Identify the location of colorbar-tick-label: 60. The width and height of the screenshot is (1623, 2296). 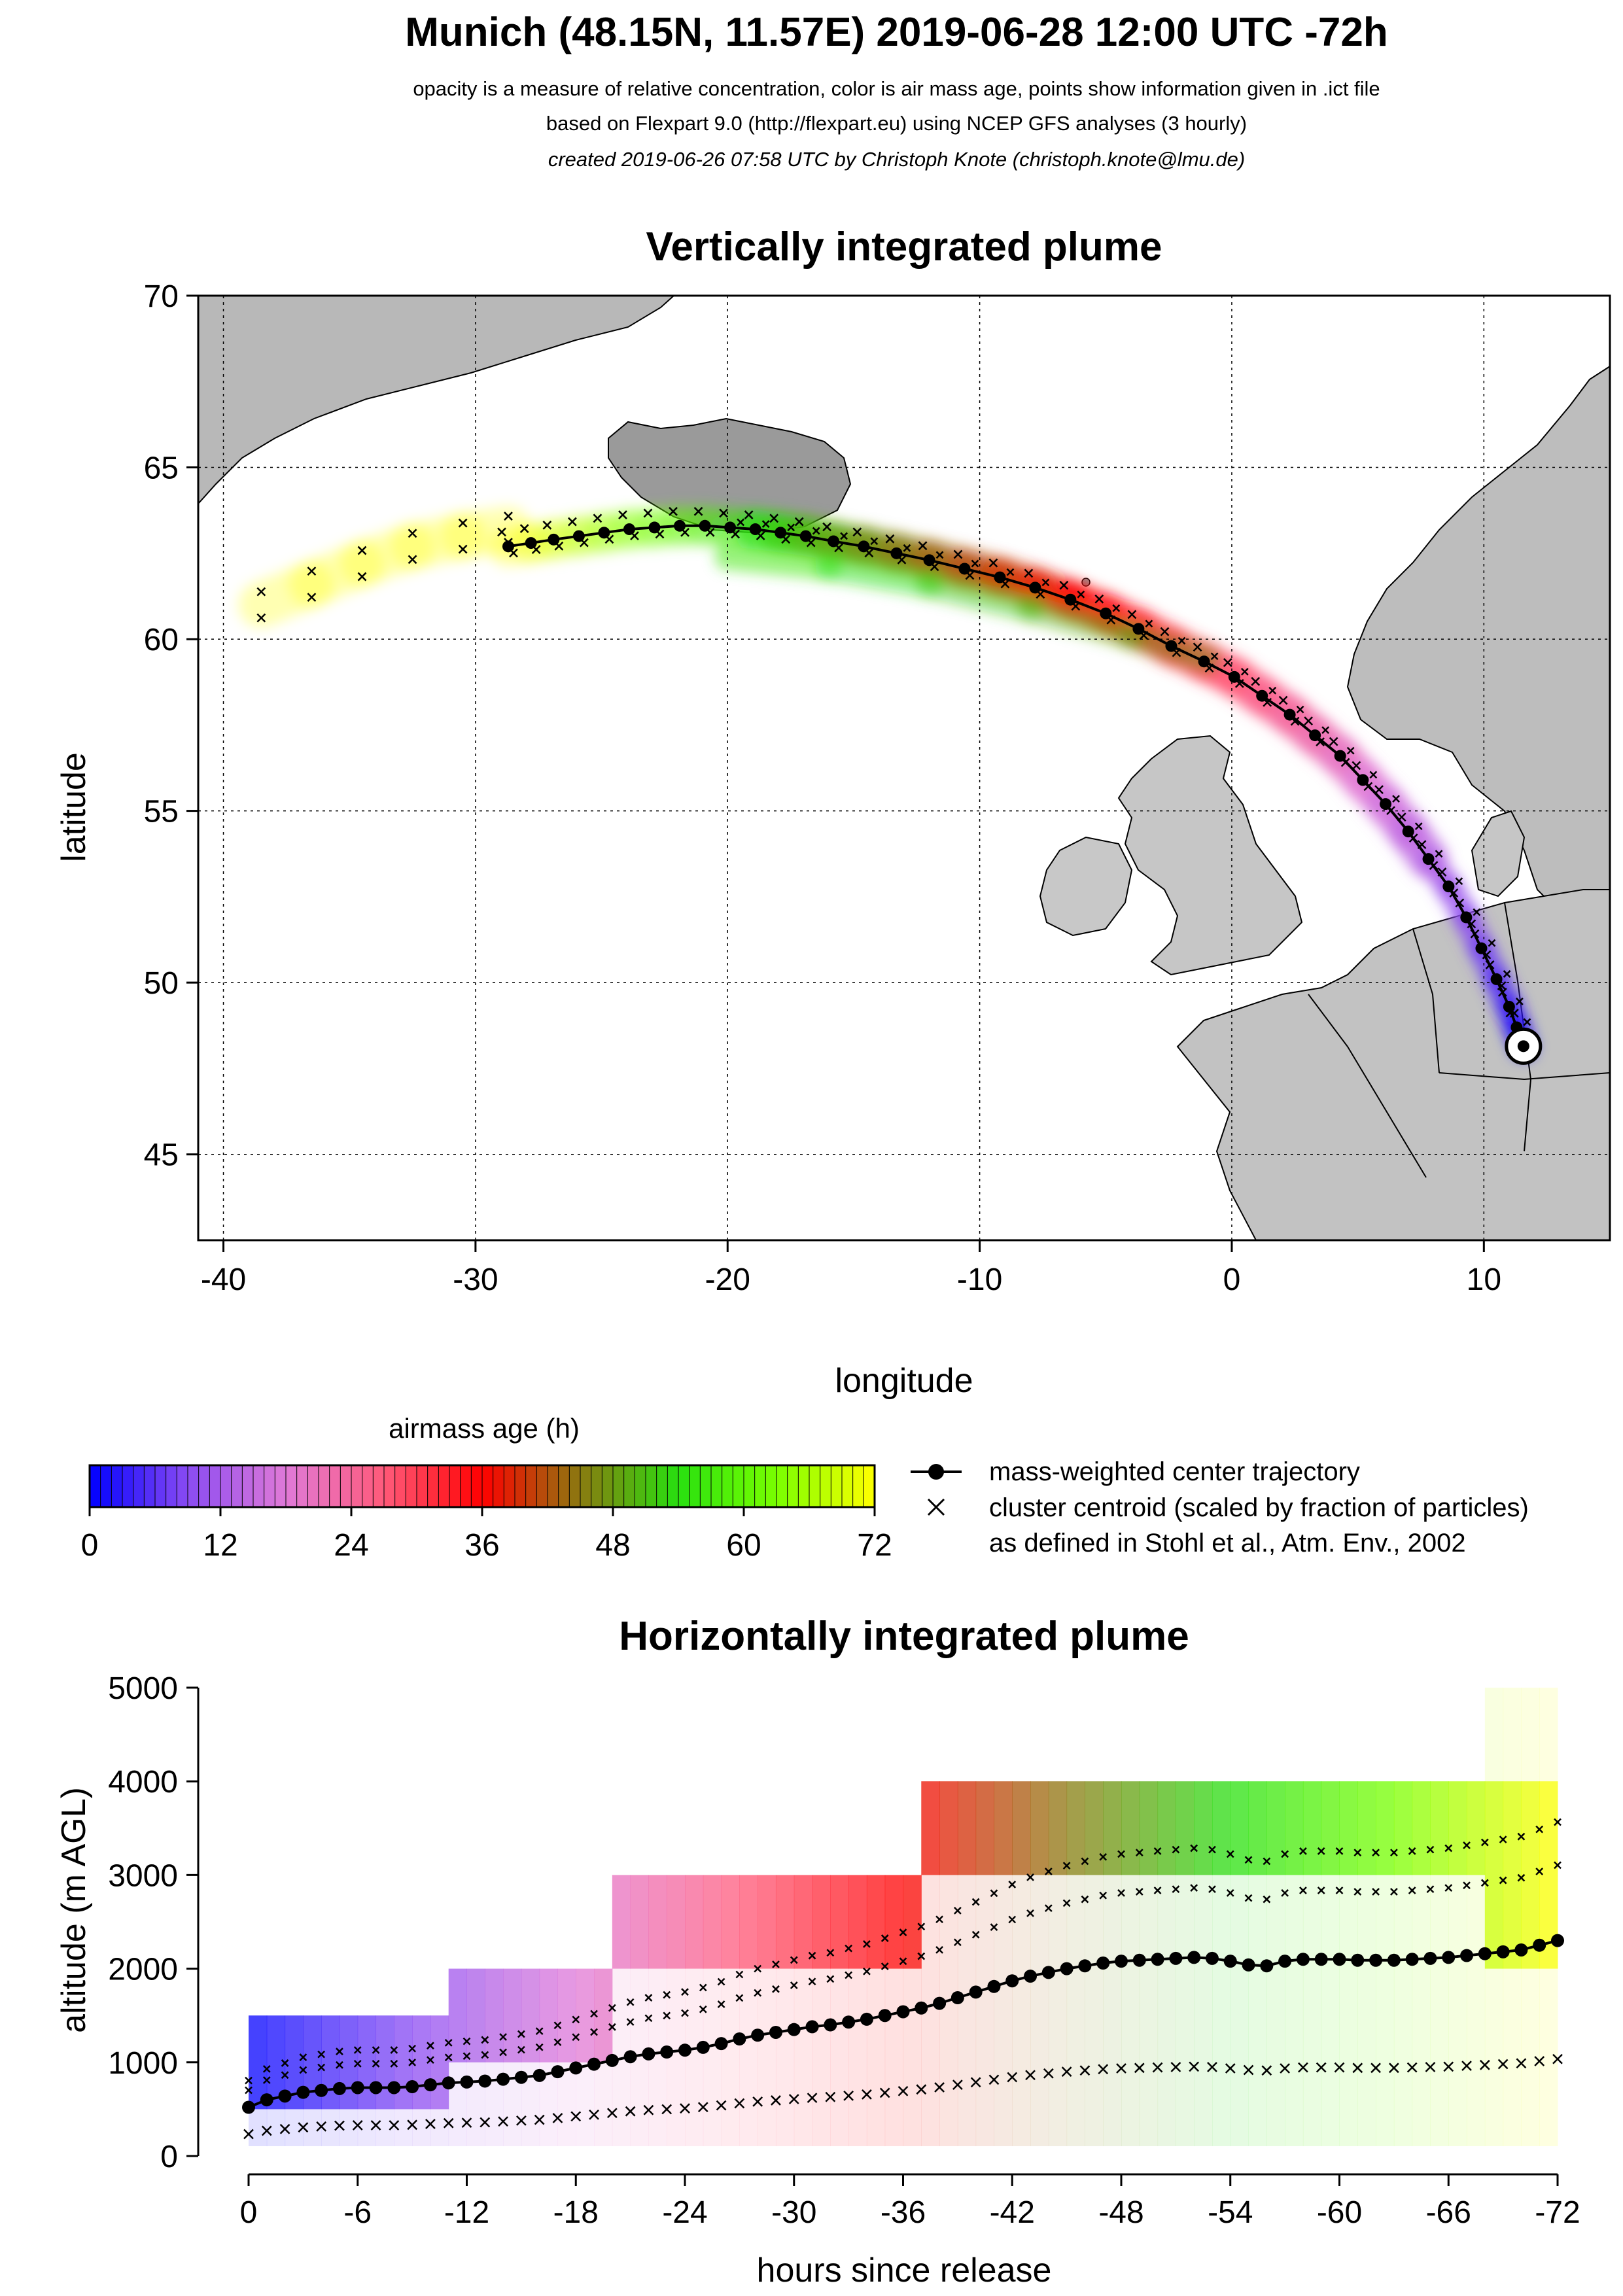
(744, 1545).